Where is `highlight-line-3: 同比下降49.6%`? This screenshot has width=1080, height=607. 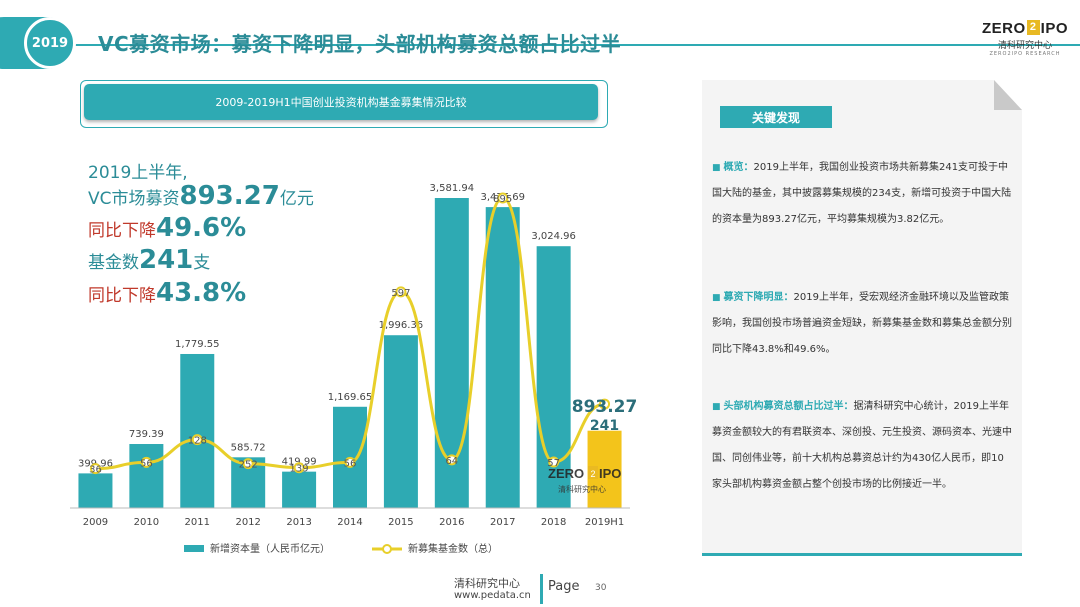 highlight-line-3: 同比下降49.6% is located at coordinates (167, 228).